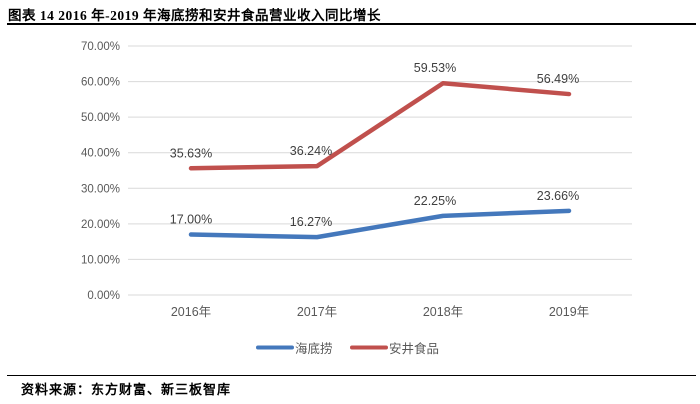  What do you see at coordinates (311, 151) in the screenshot?
I see `data-label: 36.24%` at bounding box center [311, 151].